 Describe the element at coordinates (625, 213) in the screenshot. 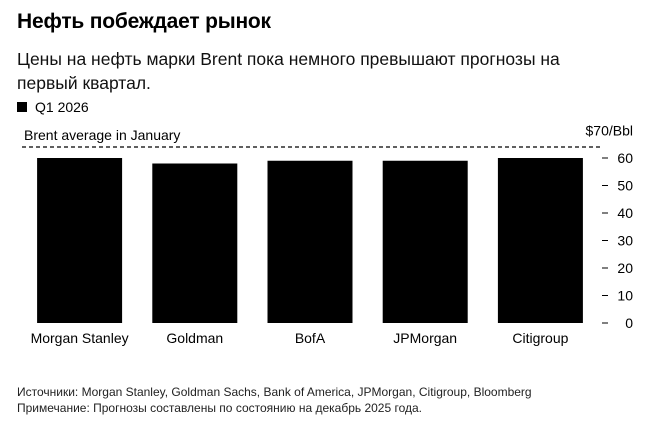

I see `y-tick-label: 40` at that location.